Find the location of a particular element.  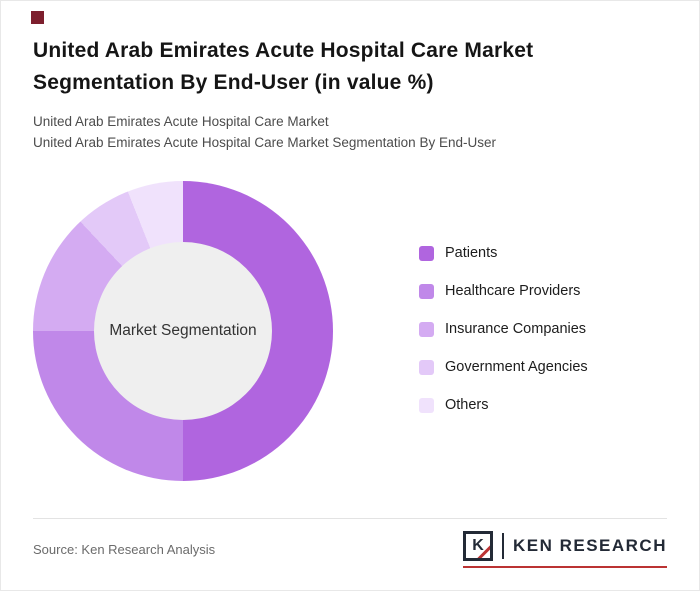

donut-center-label: Market Segmentation is located at coordinates (183, 330).